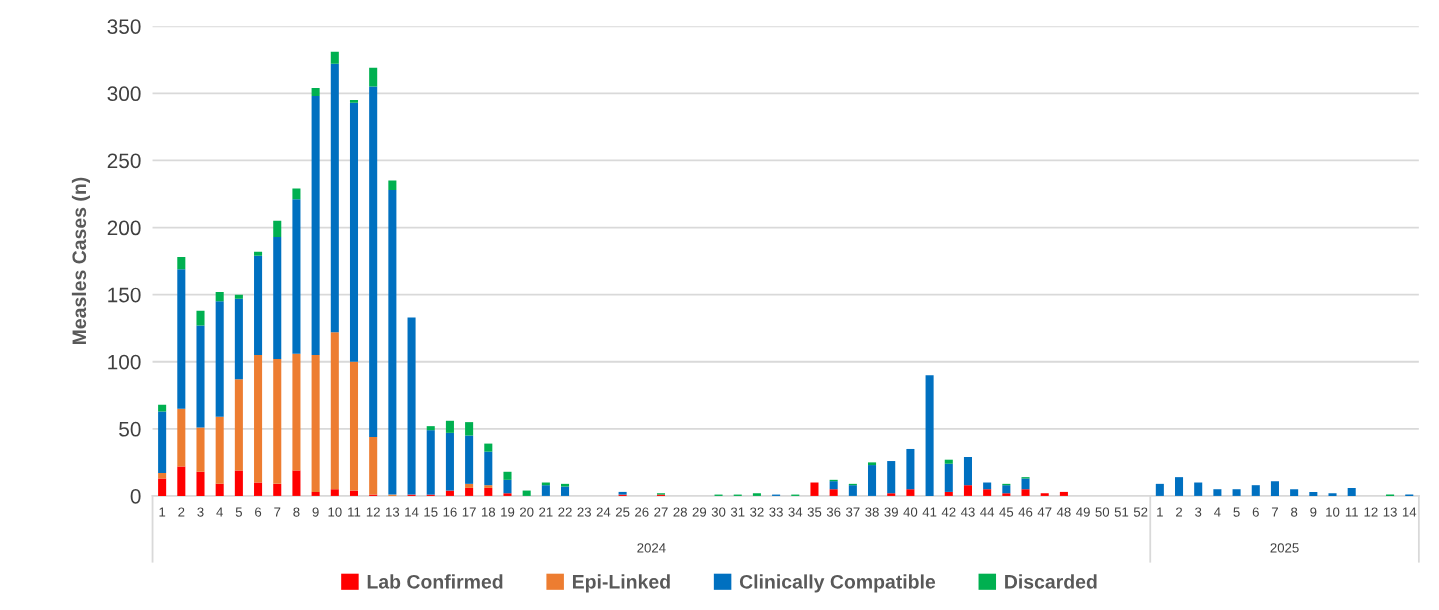 Image resolution: width=1439 pixels, height=610 pixels. Describe the element at coordinates (737, 512) in the screenshot. I see `x-tick-label: 31` at that location.